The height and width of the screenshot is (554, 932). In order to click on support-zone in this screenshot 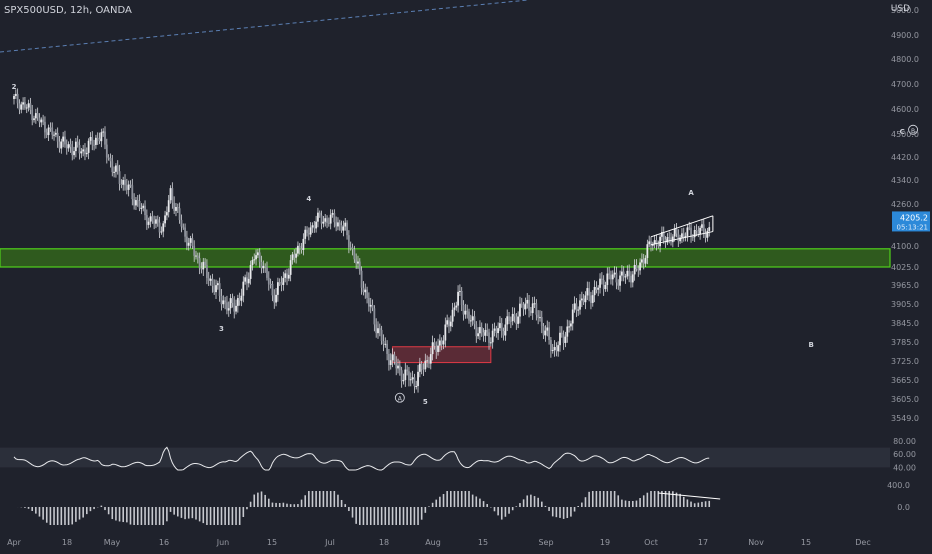, I will do `click(445, 258)`.